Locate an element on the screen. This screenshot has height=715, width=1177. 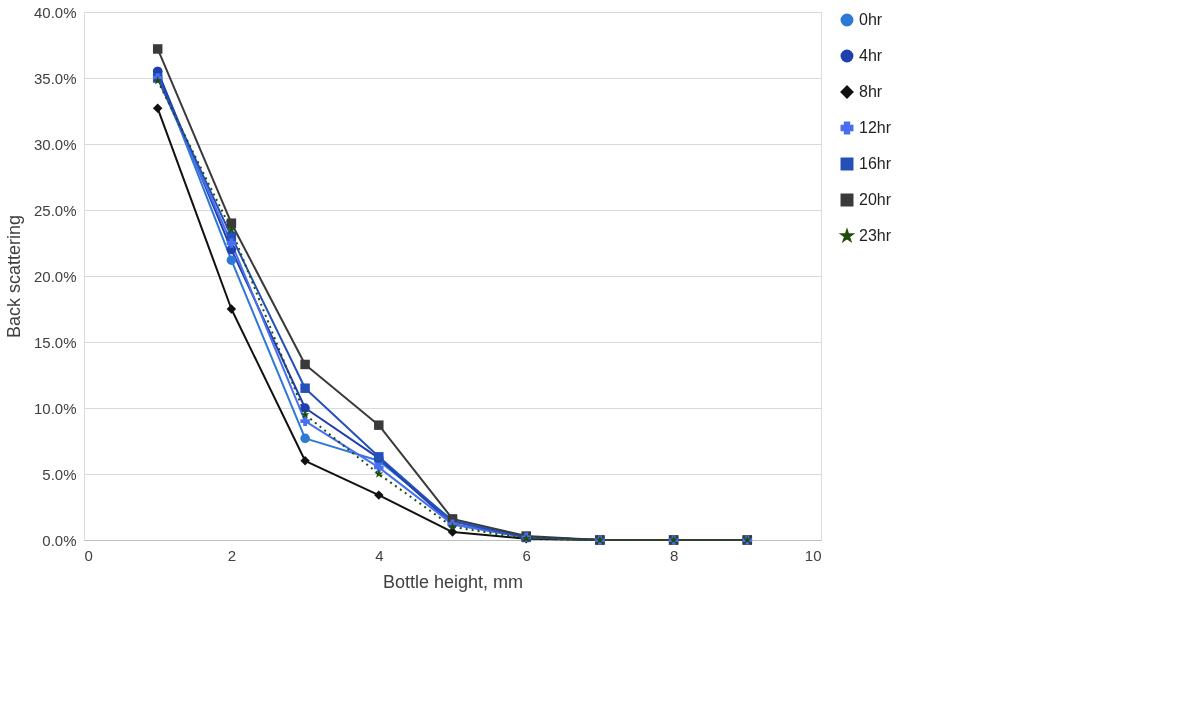
y-tick-label: 40.0% is located at coordinates (55, 12).